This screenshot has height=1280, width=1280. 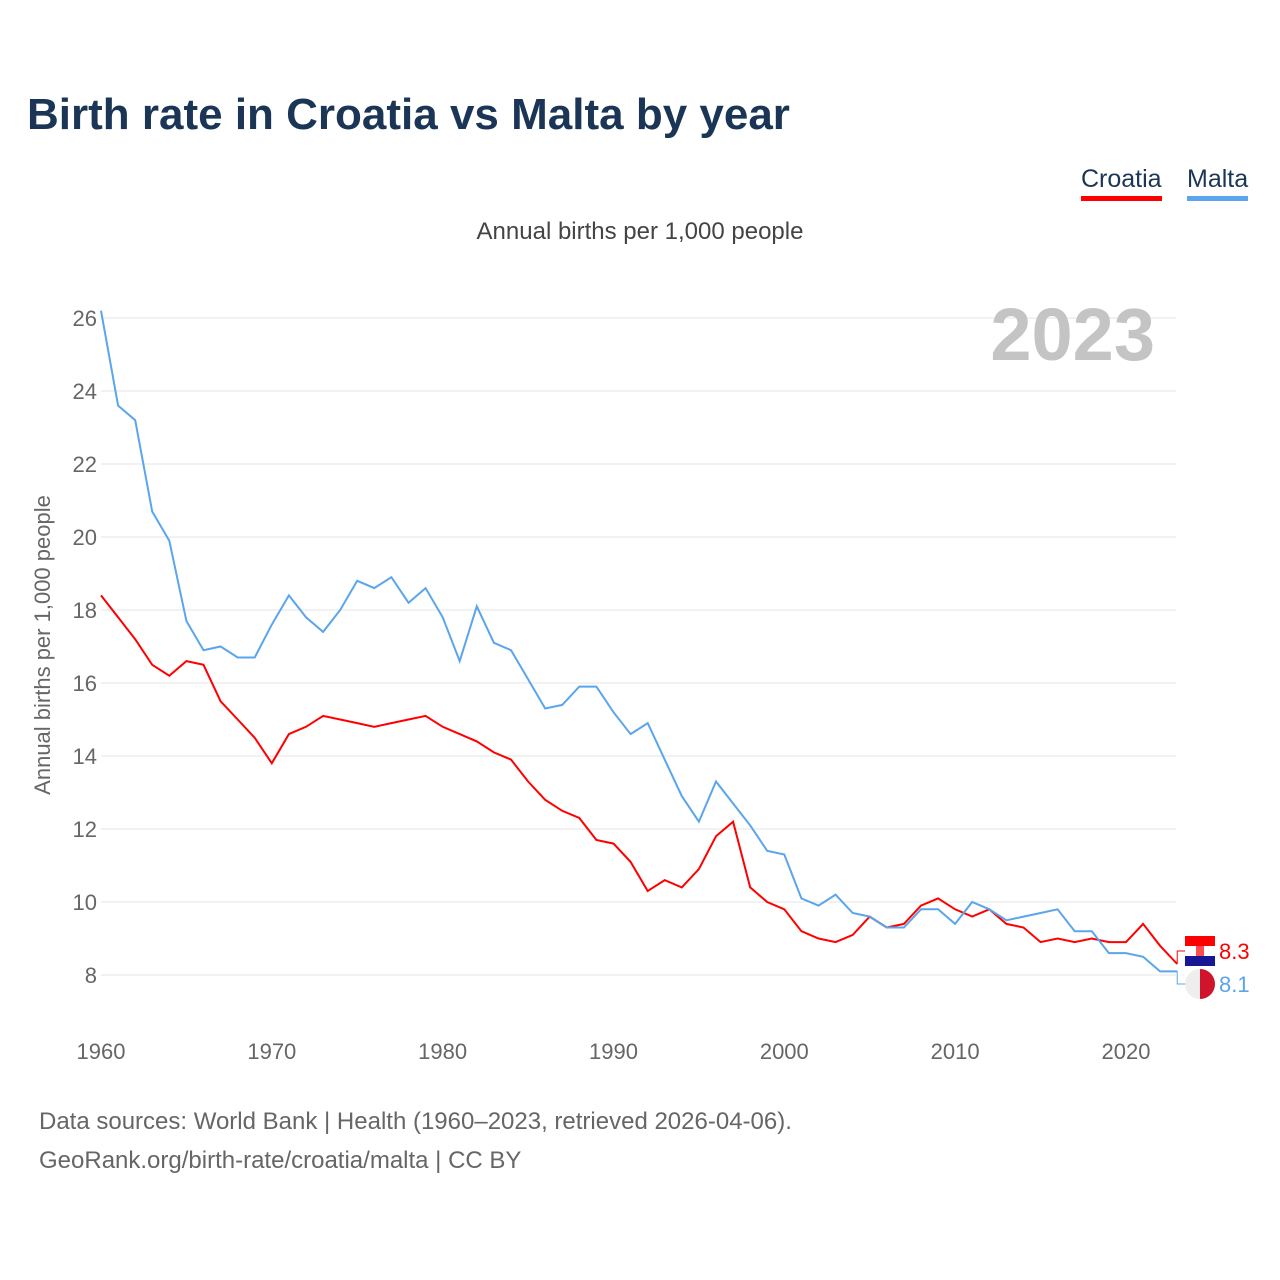 What do you see at coordinates (1200, 941) in the screenshot?
I see `croatia-flag-red` at bounding box center [1200, 941].